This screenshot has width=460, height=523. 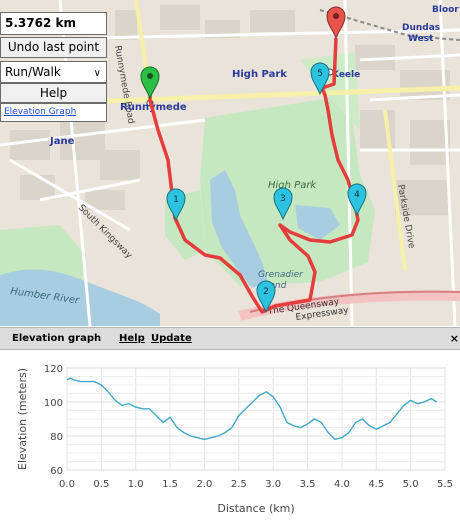 I want to click on waypoint-marker-5: 5, so click(x=320, y=79).